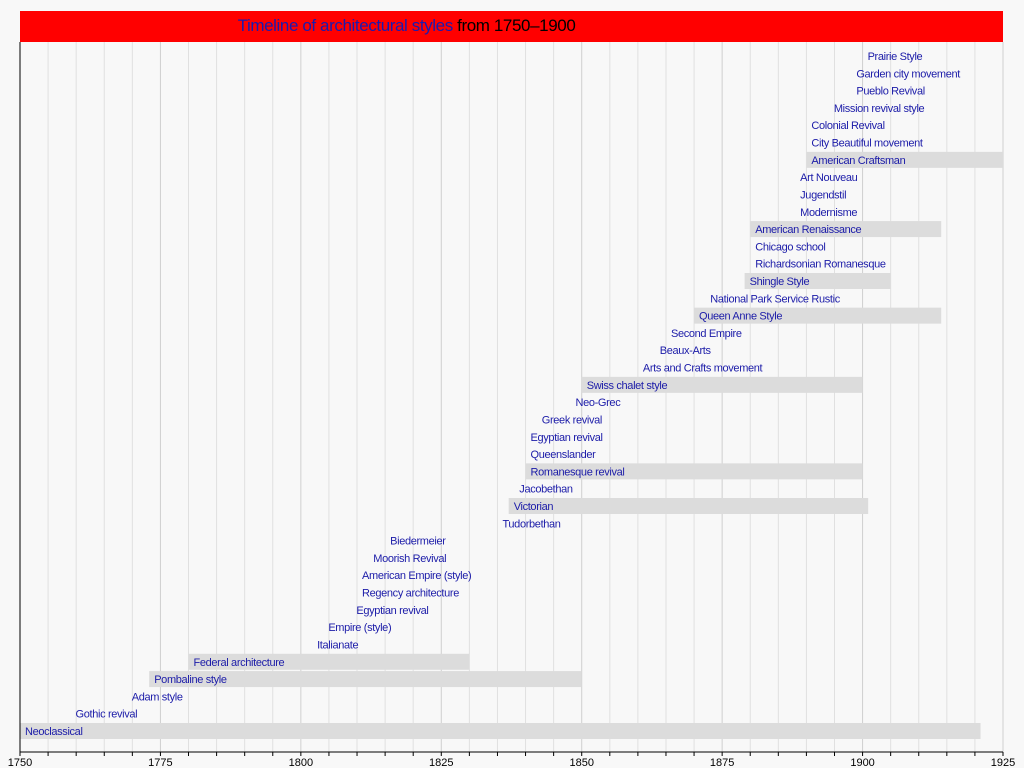  I want to click on tick-label: 1750, so click(20, 762).